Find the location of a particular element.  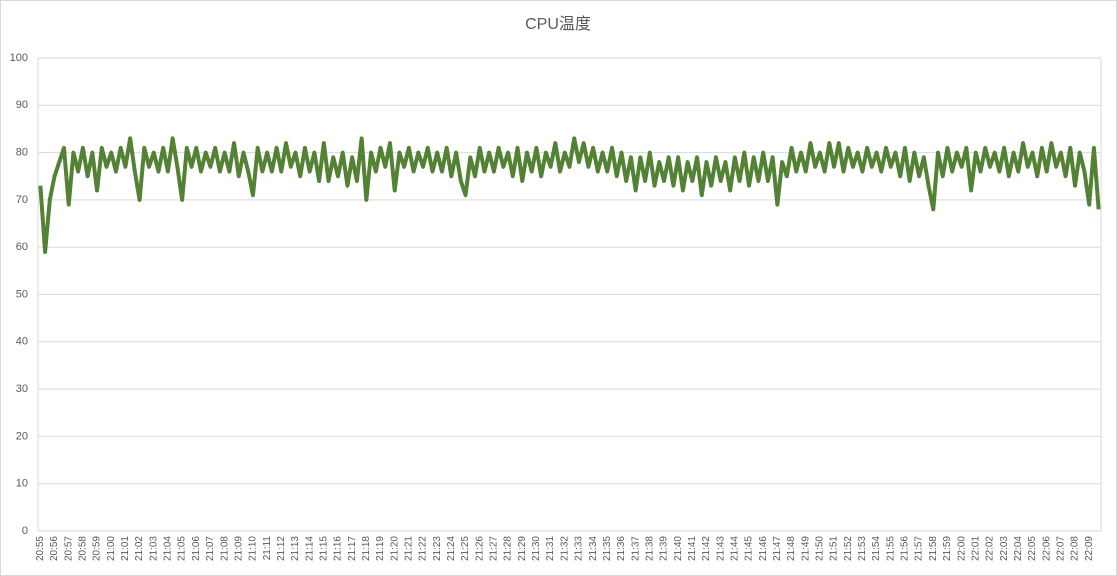

x-tick-label: 21:27 is located at coordinates (494, 548).